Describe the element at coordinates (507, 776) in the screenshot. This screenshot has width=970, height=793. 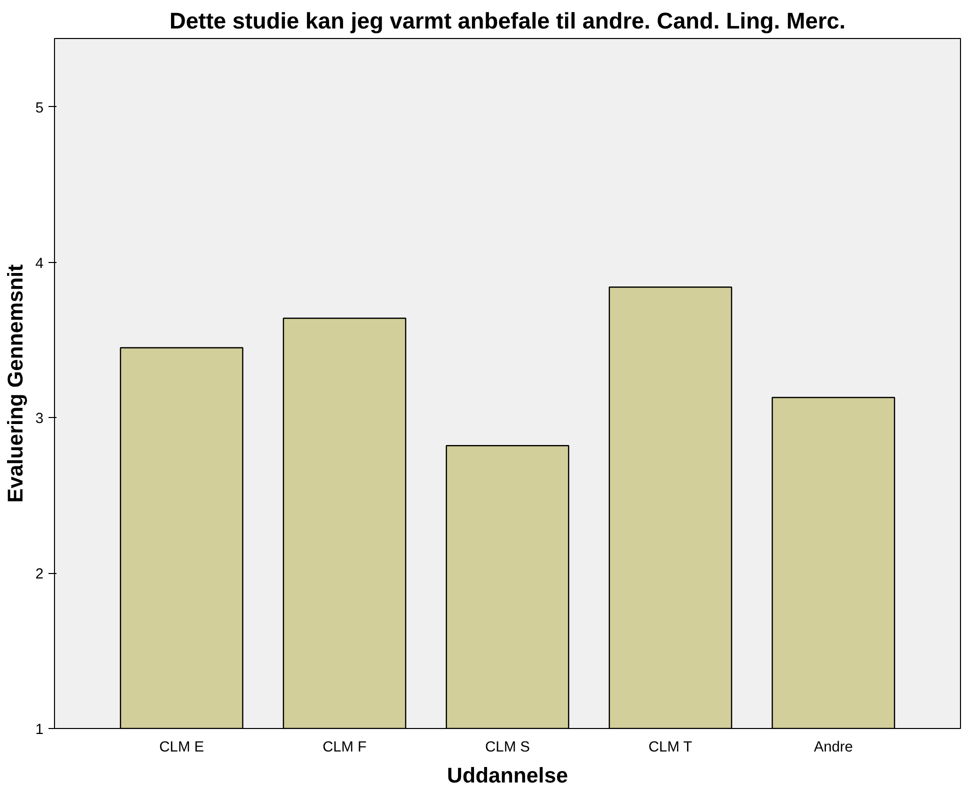
I see `x-axis-title: Uddannelse` at that location.